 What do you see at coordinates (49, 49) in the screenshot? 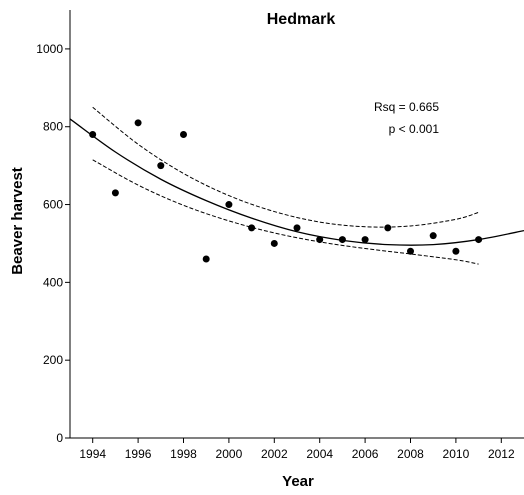
I see `y-tick-label: 1000` at bounding box center [49, 49].